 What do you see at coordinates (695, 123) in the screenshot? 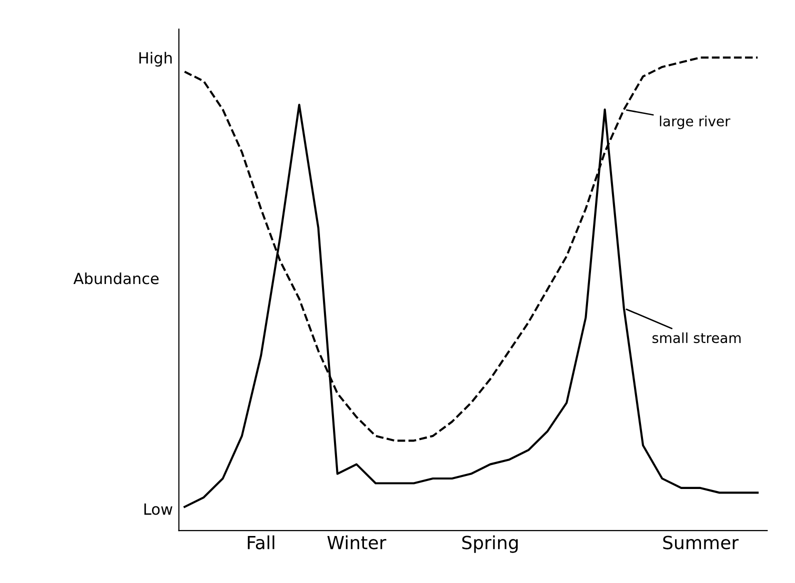
I see `text: large river` at bounding box center [695, 123].